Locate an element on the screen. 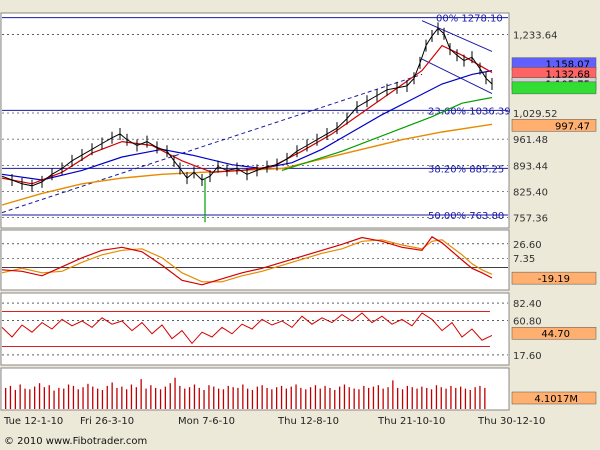 The image size is (600, 450). oscillator-main-line is located at coordinates (247, 261).